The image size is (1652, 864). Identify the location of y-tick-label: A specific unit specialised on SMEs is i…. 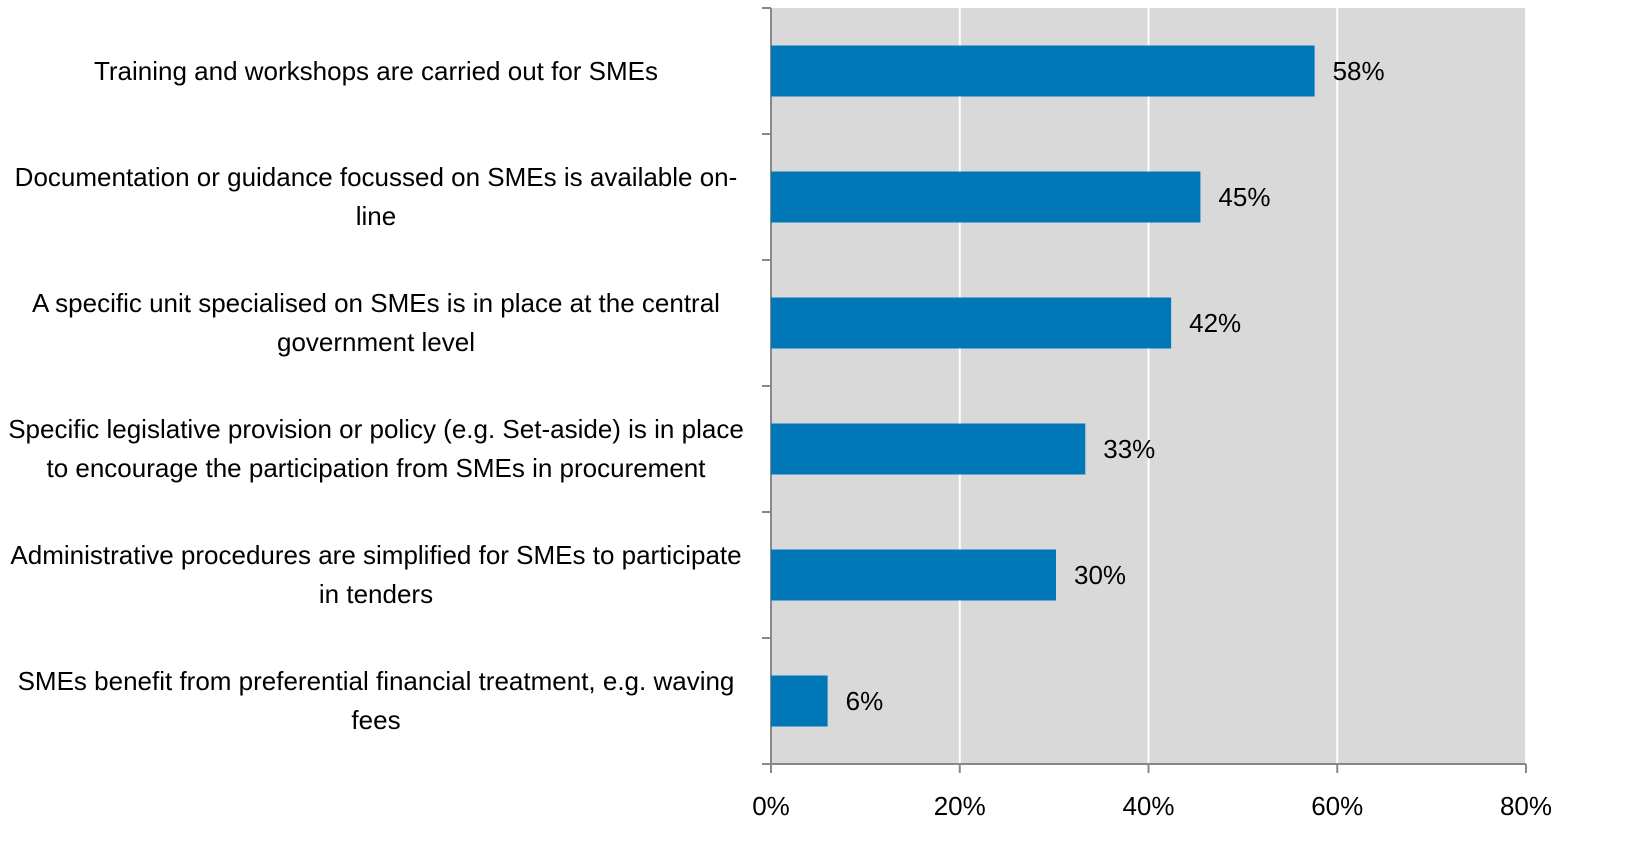
(376, 322).